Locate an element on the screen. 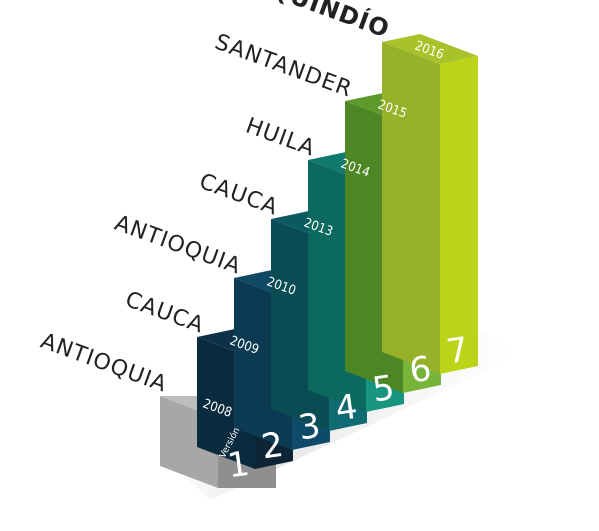  place-label: HUILA is located at coordinates (280, 138).